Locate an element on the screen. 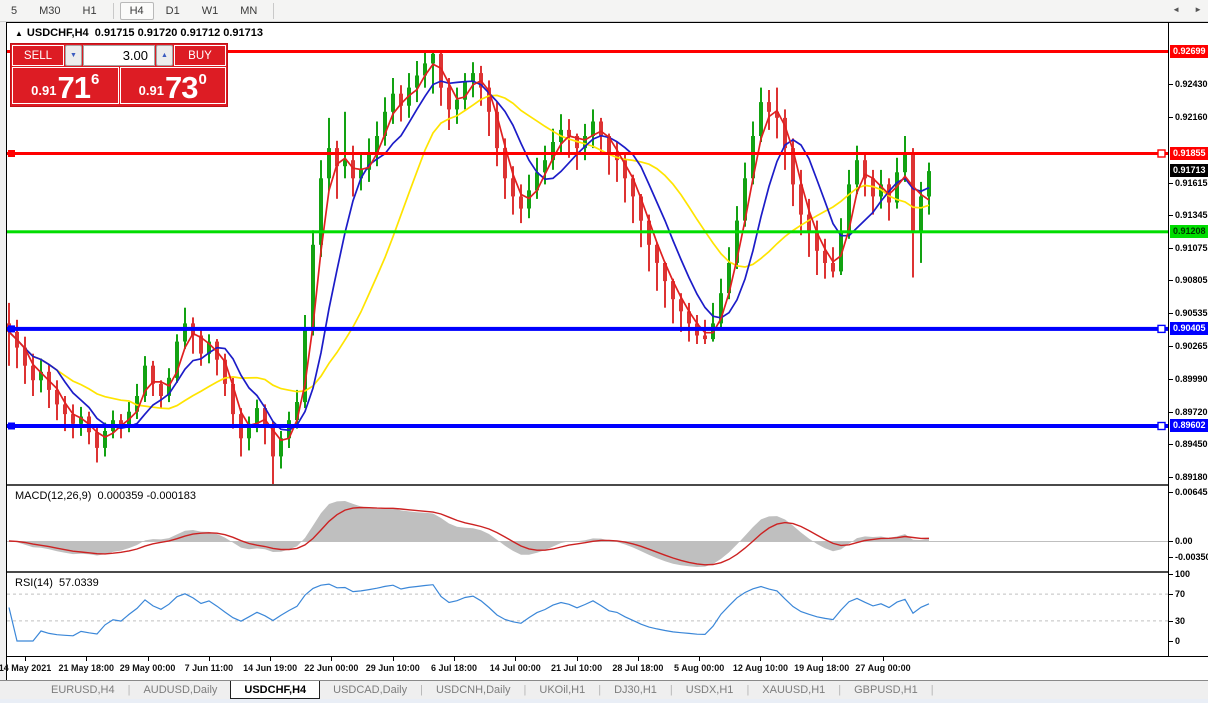  symbol-tab-ukoil: UKOil,H1 is located at coordinates (562, 690).